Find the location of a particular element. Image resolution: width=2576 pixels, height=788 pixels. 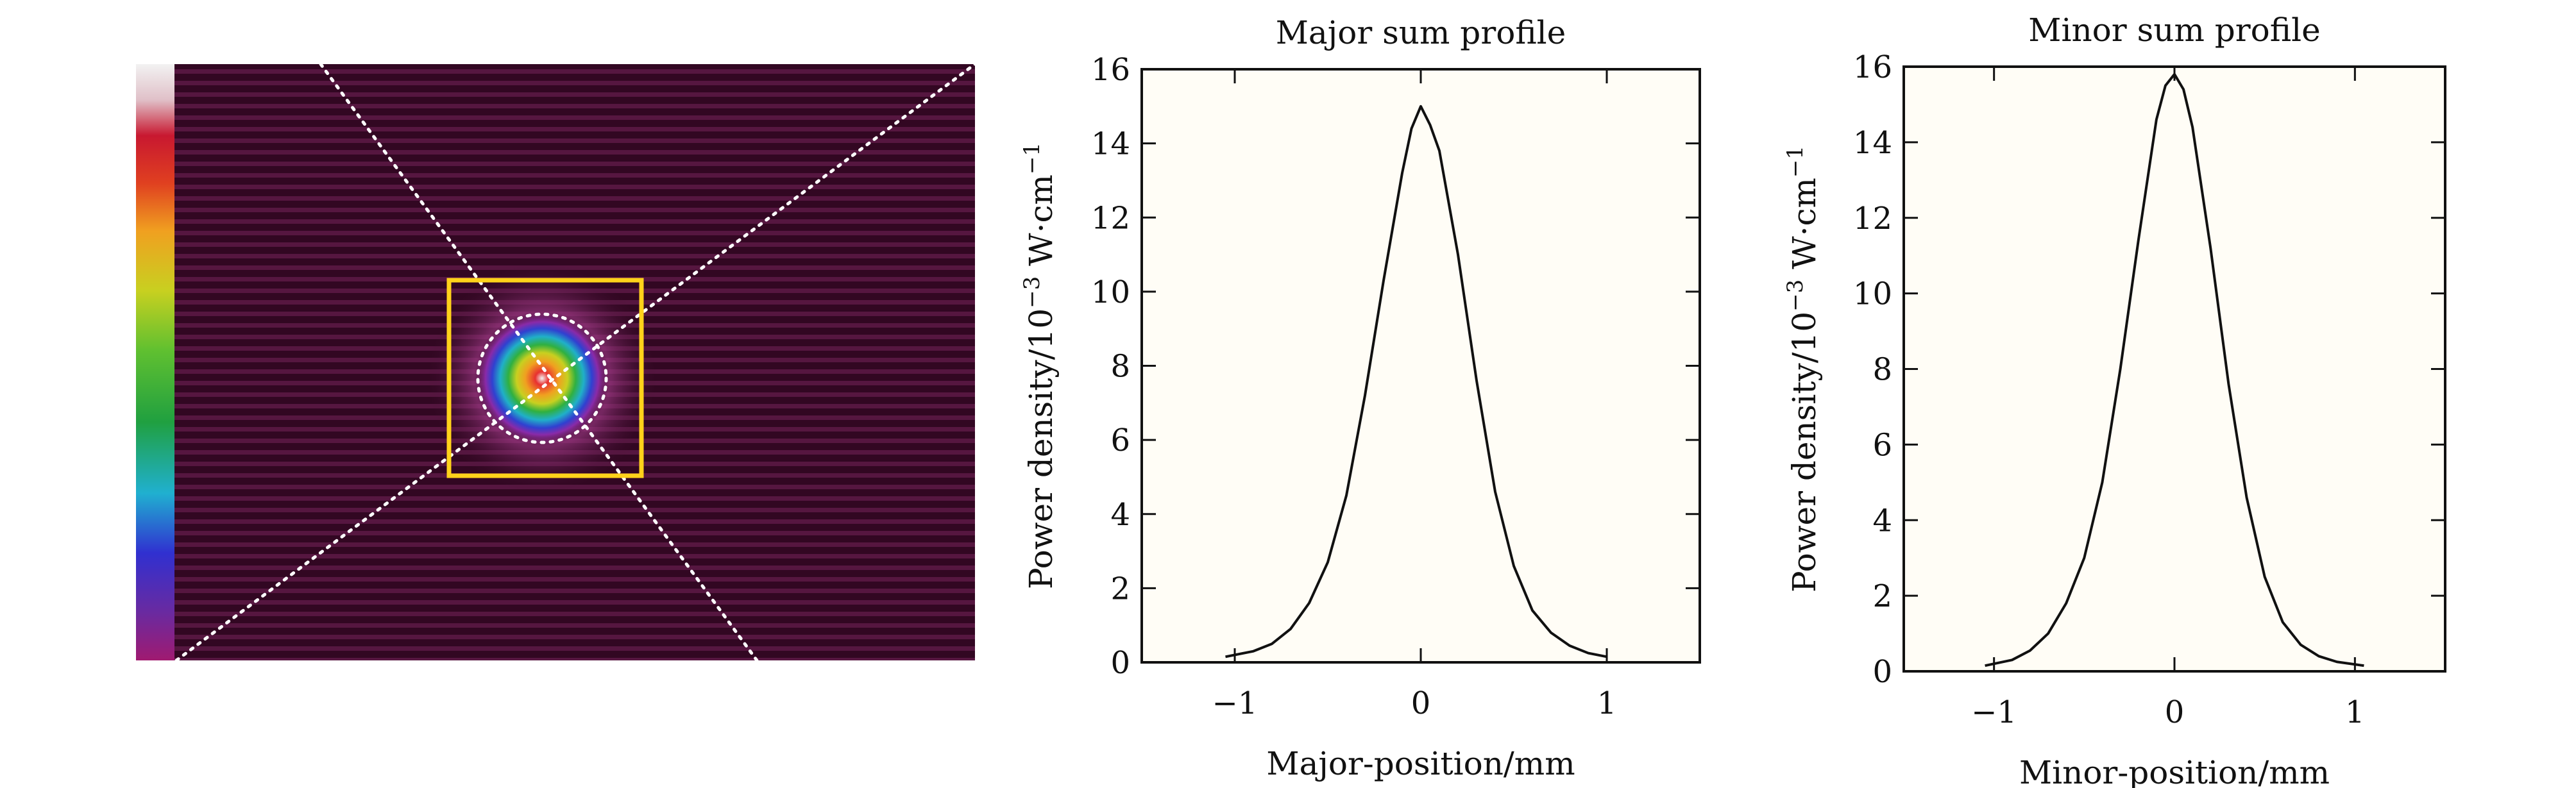

beam-contour is located at coordinates (542, 378).